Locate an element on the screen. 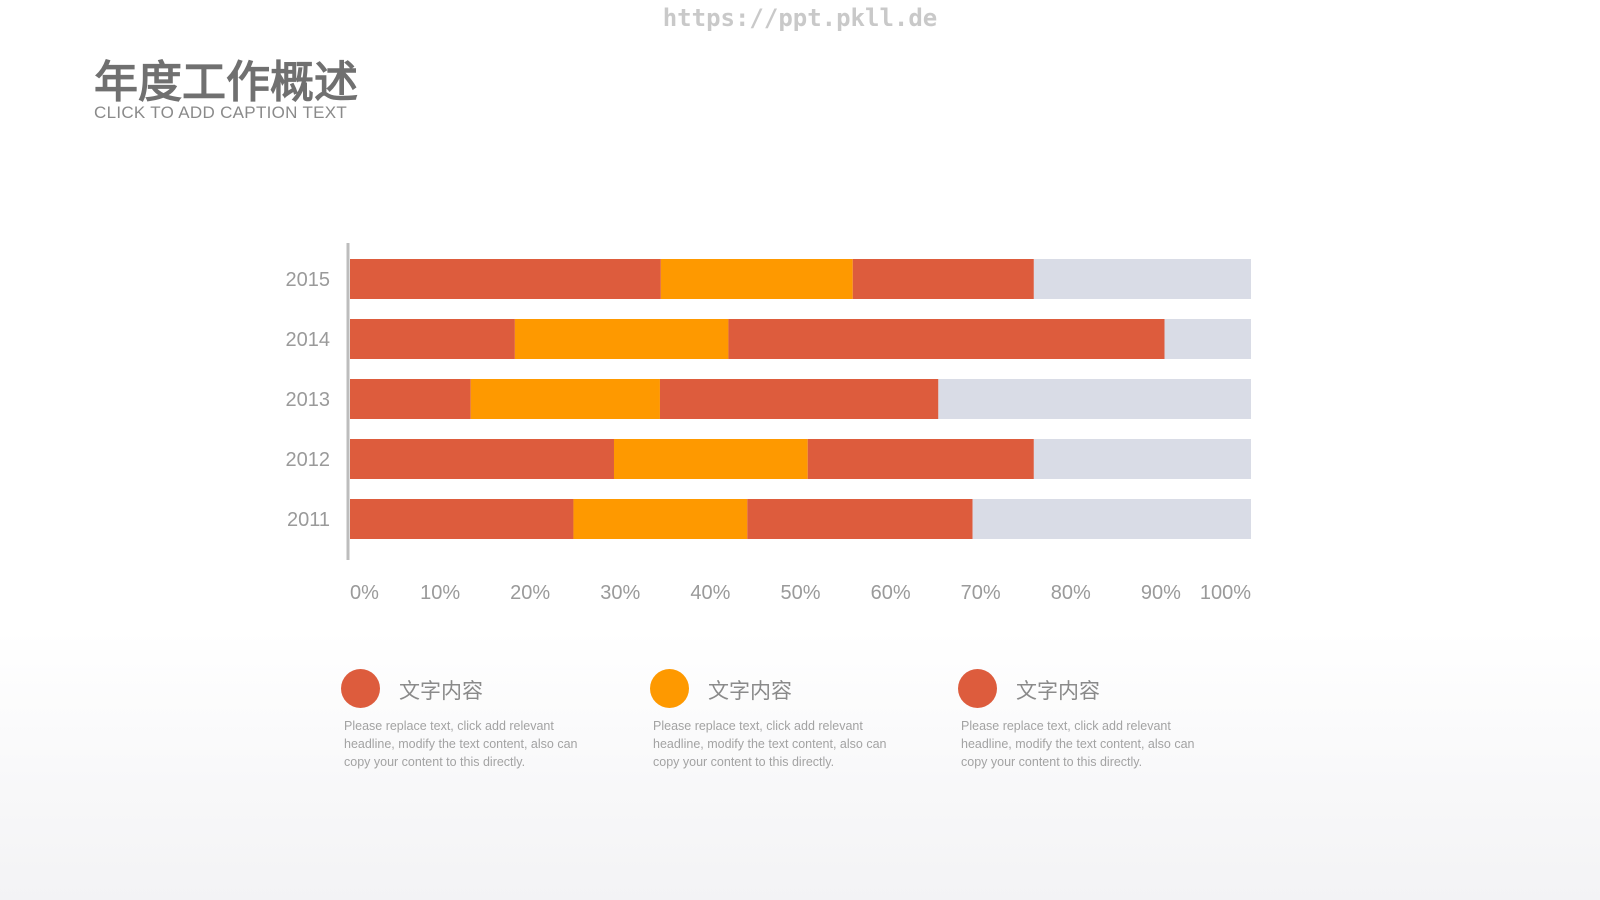 The image size is (1600, 900). x-tick-label: 100% is located at coordinates (1225, 593).